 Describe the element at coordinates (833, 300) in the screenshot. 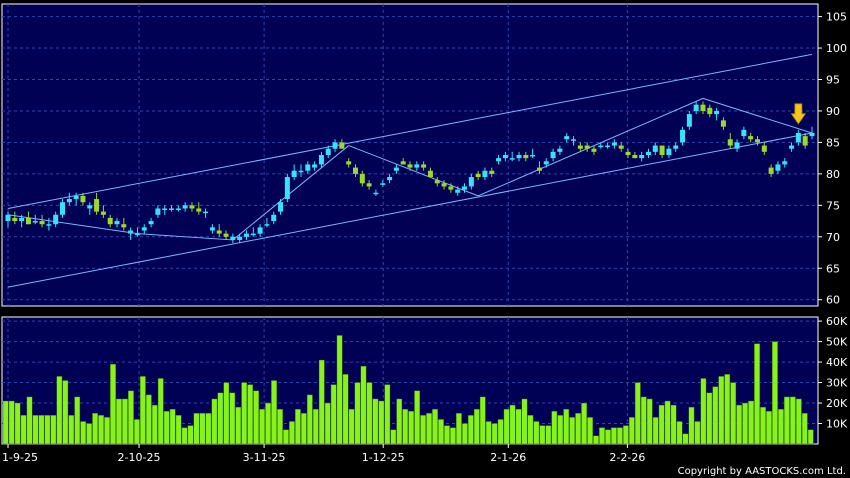

I see `price-tick-label: 60` at that location.